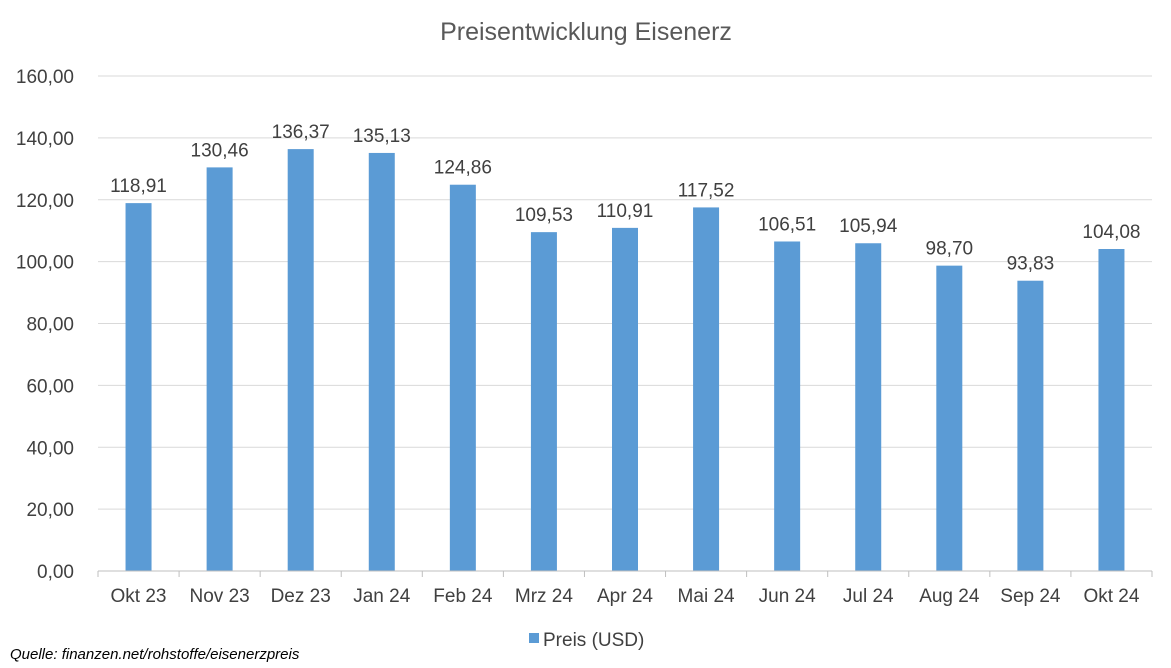  I want to click on data-label: 106,51, so click(787, 224).